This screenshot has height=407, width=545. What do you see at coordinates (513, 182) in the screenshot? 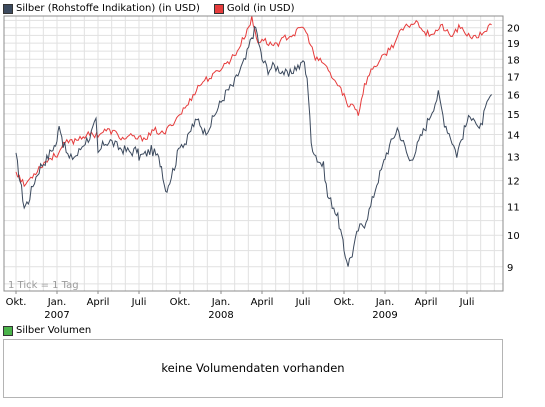
I see `y-tick-label: 12` at bounding box center [513, 182].